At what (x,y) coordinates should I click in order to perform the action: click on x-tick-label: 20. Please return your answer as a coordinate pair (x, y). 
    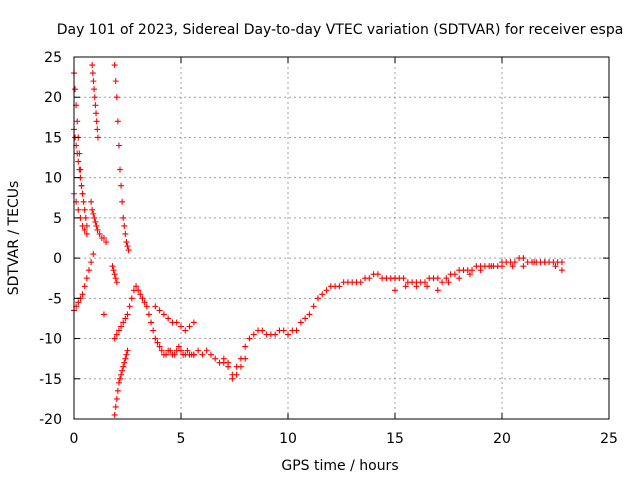
    Looking at the image, I should click on (502, 439).